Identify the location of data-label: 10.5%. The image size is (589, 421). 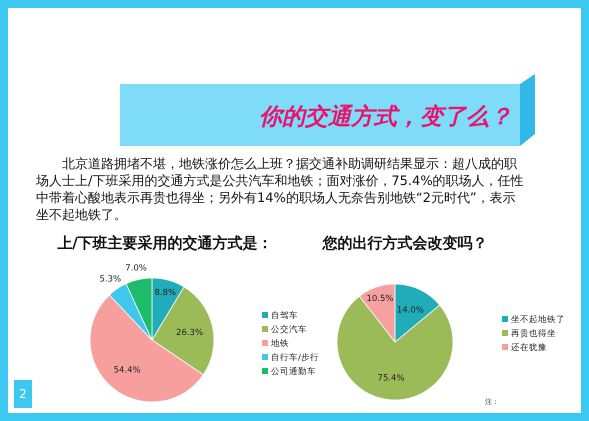
(380, 299).